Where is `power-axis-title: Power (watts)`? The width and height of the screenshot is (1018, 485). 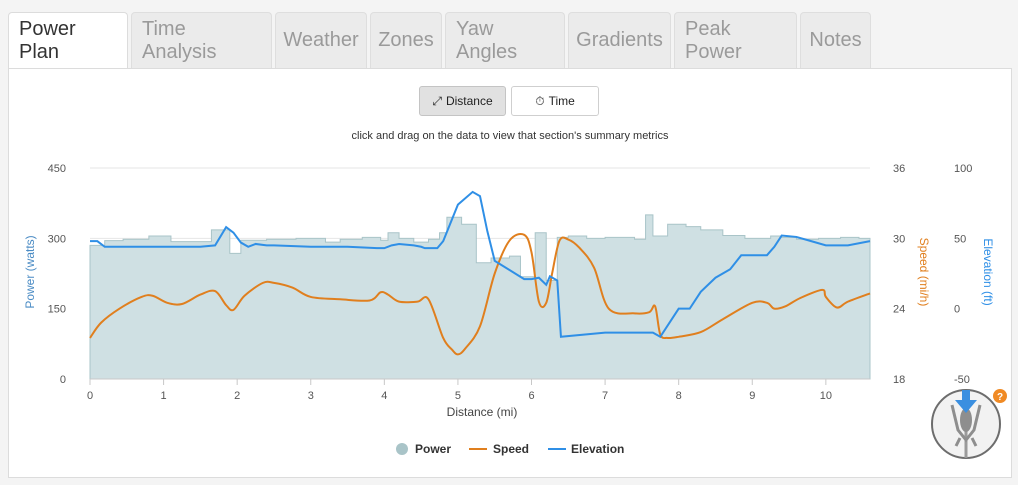 power-axis-title: Power (watts) is located at coordinates (30, 271).